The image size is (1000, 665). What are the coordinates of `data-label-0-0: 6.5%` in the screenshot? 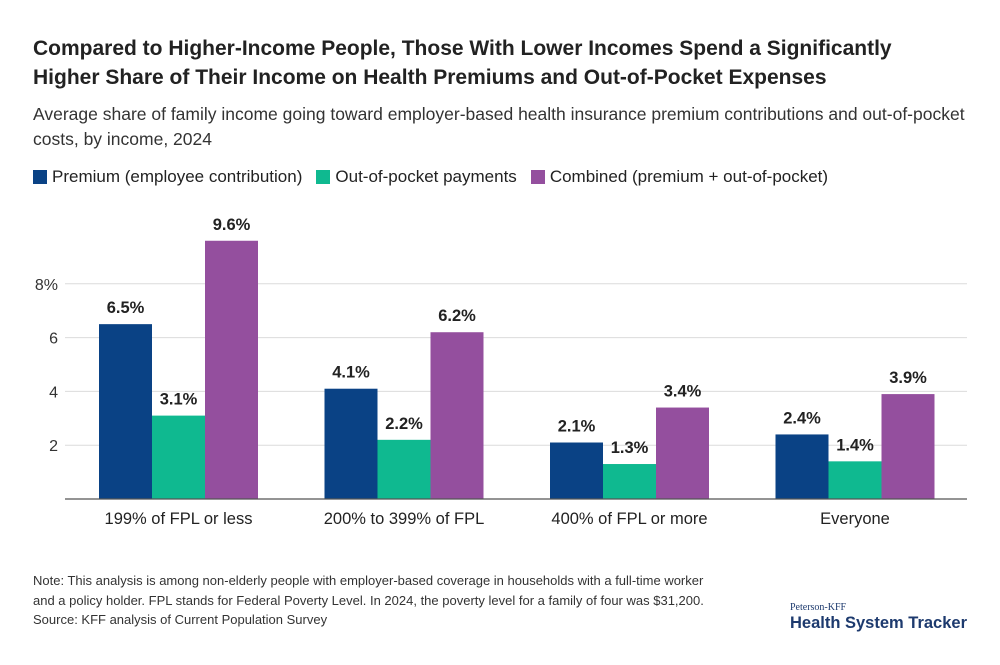 It's located at (126, 308).